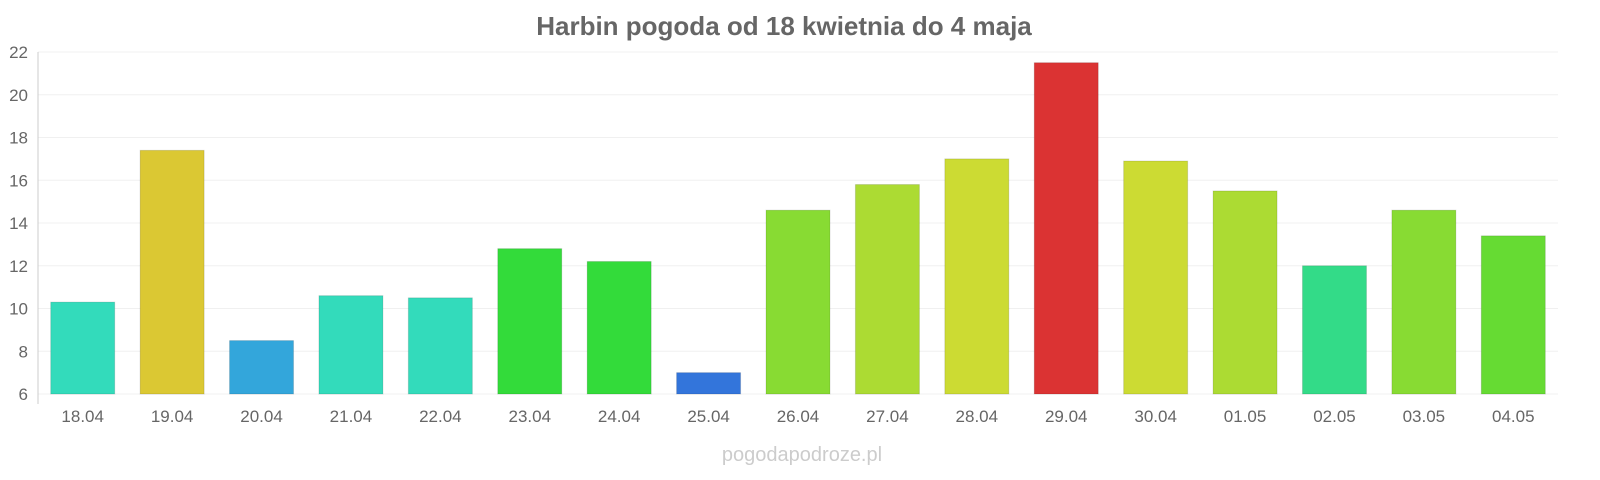  I want to click on bar-22.04, so click(440, 346).